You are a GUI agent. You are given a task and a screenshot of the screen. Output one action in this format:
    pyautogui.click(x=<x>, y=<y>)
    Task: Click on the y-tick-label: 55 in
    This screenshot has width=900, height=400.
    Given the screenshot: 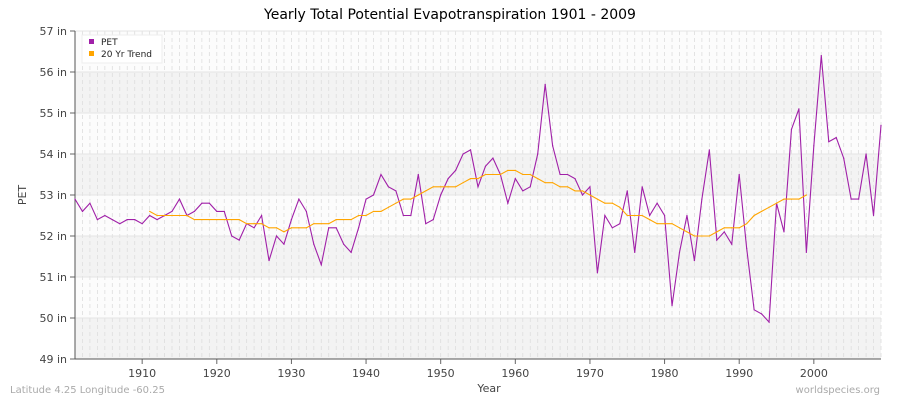 What is the action you would take?
    pyautogui.click(x=53, y=113)
    